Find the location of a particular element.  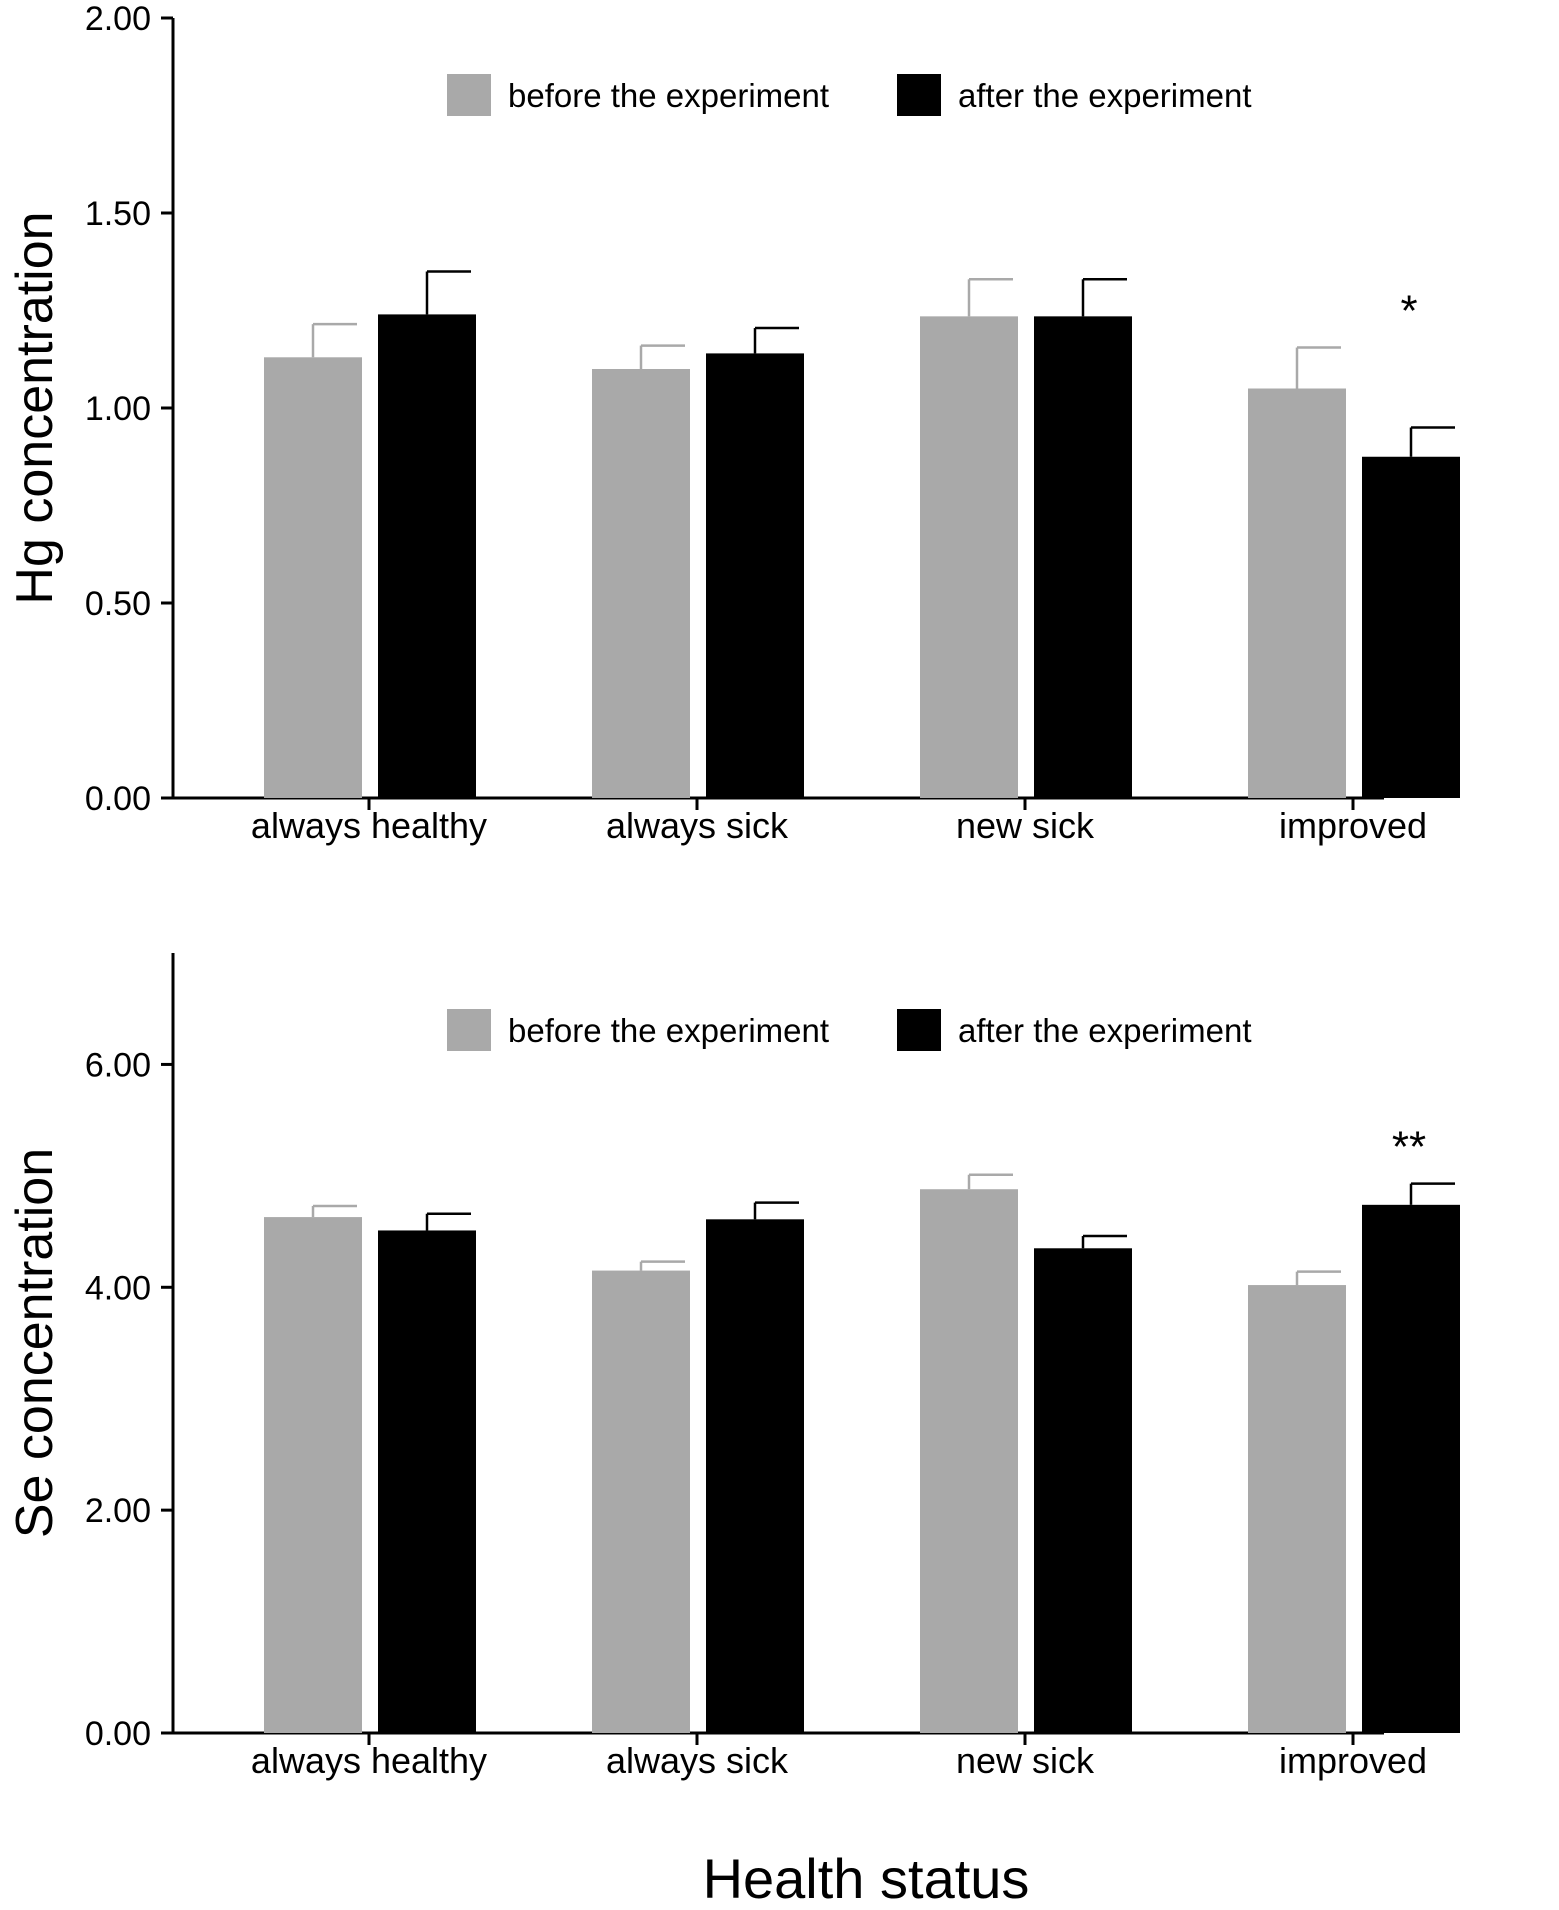

significance-marker: ** is located at coordinates (1409, 1147).